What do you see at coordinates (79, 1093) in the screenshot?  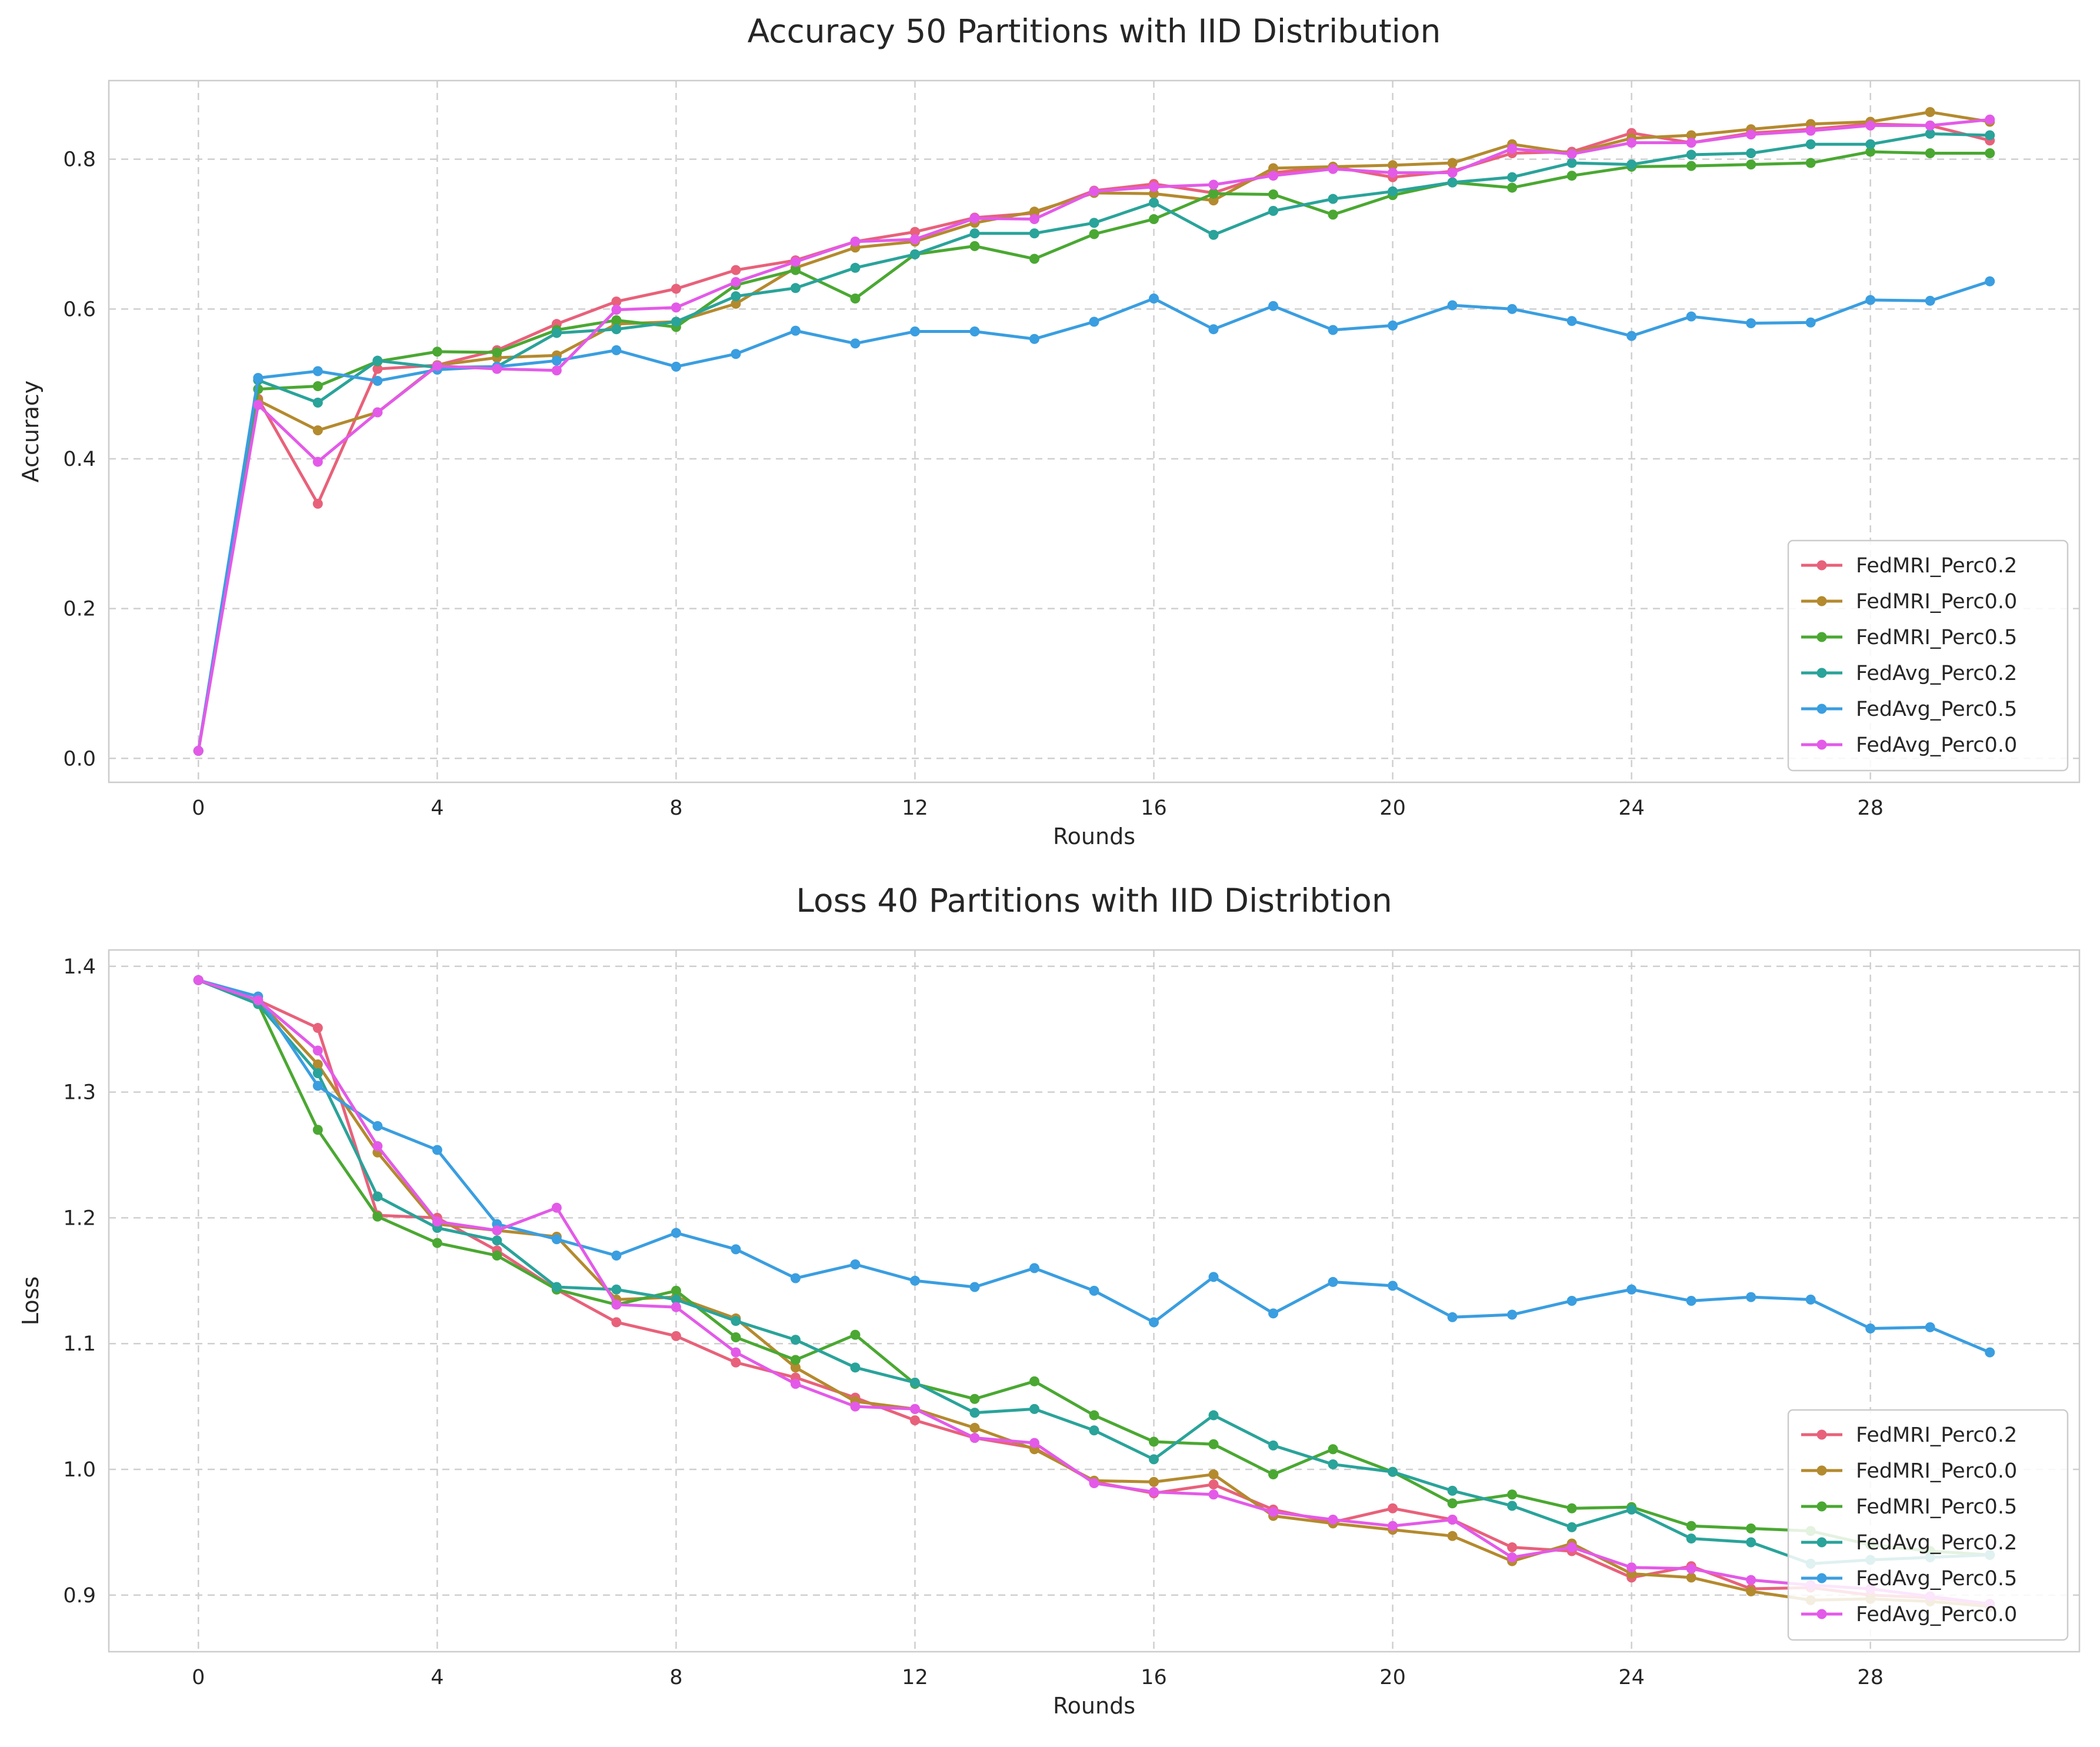 I see `y-tick-label: 1.3` at bounding box center [79, 1093].